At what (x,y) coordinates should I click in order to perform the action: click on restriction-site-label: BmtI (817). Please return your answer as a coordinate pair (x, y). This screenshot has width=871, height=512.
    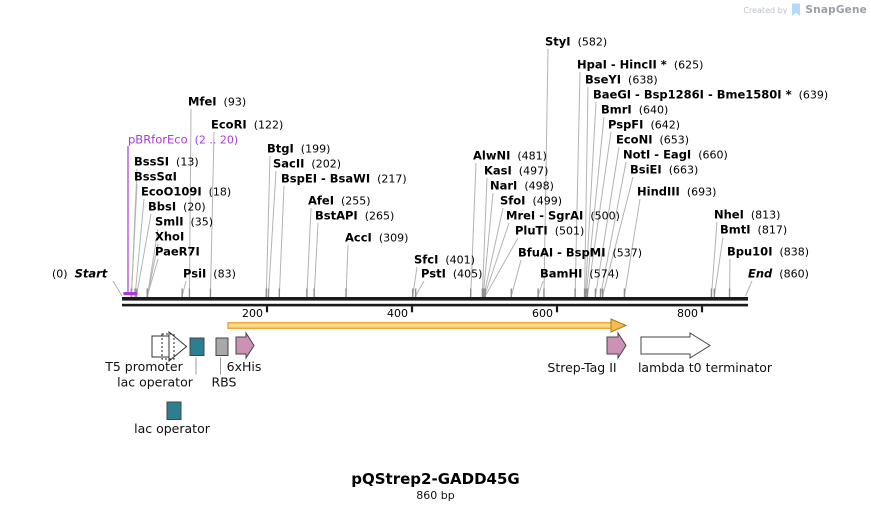
    Looking at the image, I should click on (753, 230).